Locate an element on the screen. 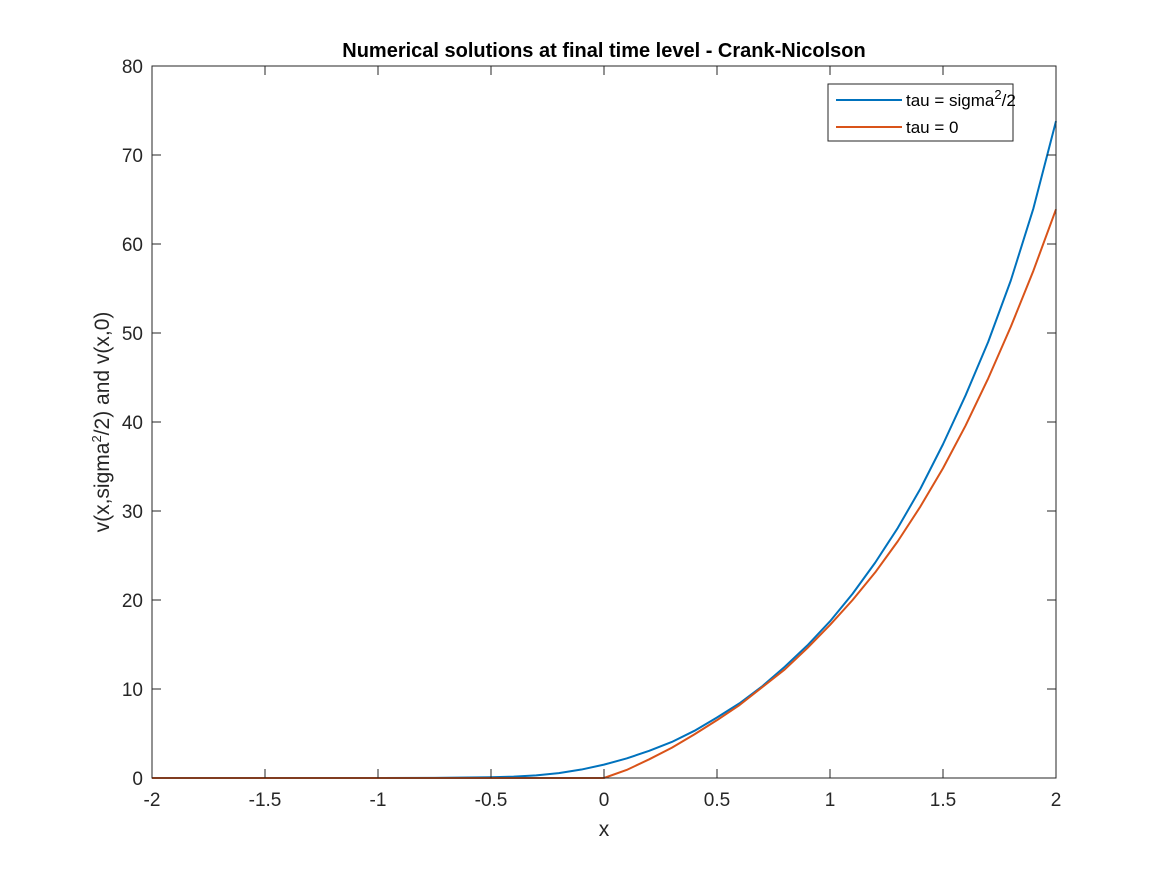  legend-box is located at coordinates (920, 112).